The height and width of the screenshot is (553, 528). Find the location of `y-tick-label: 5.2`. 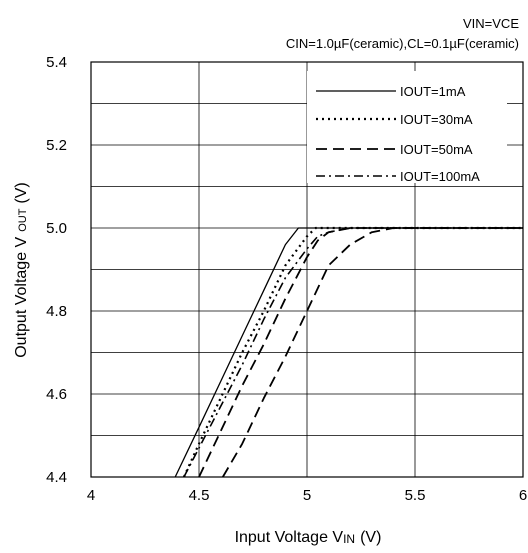

y-tick-label: 5.2 is located at coordinates (56, 145).